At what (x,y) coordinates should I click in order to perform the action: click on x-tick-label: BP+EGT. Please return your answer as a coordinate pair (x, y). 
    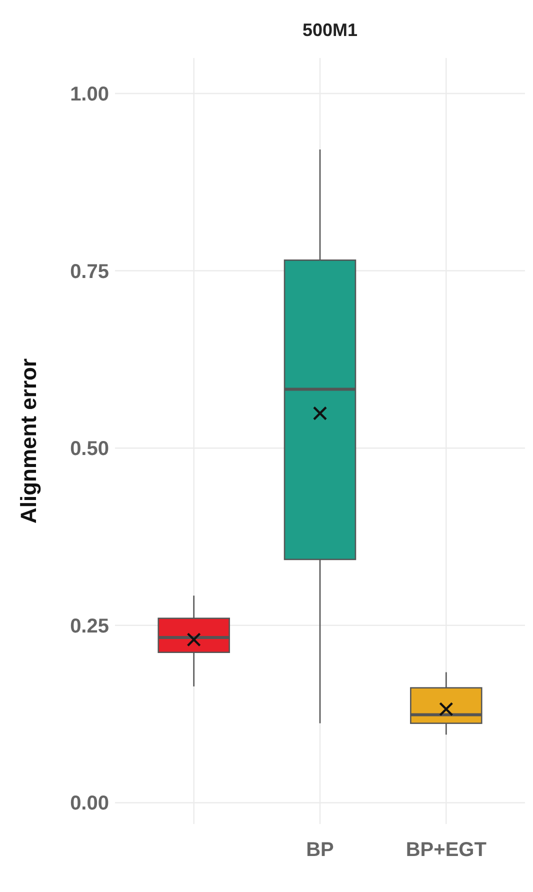
    Looking at the image, I should click on (446, 850).